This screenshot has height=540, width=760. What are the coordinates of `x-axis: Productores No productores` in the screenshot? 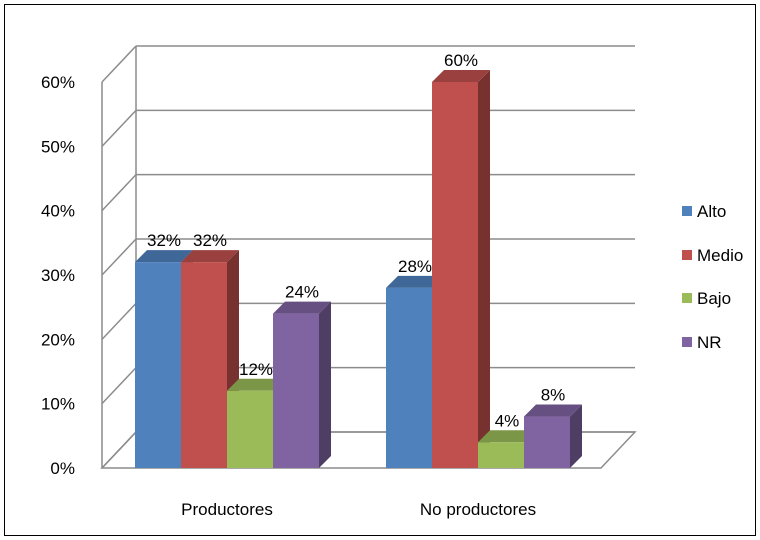 It's located at (358, 509).